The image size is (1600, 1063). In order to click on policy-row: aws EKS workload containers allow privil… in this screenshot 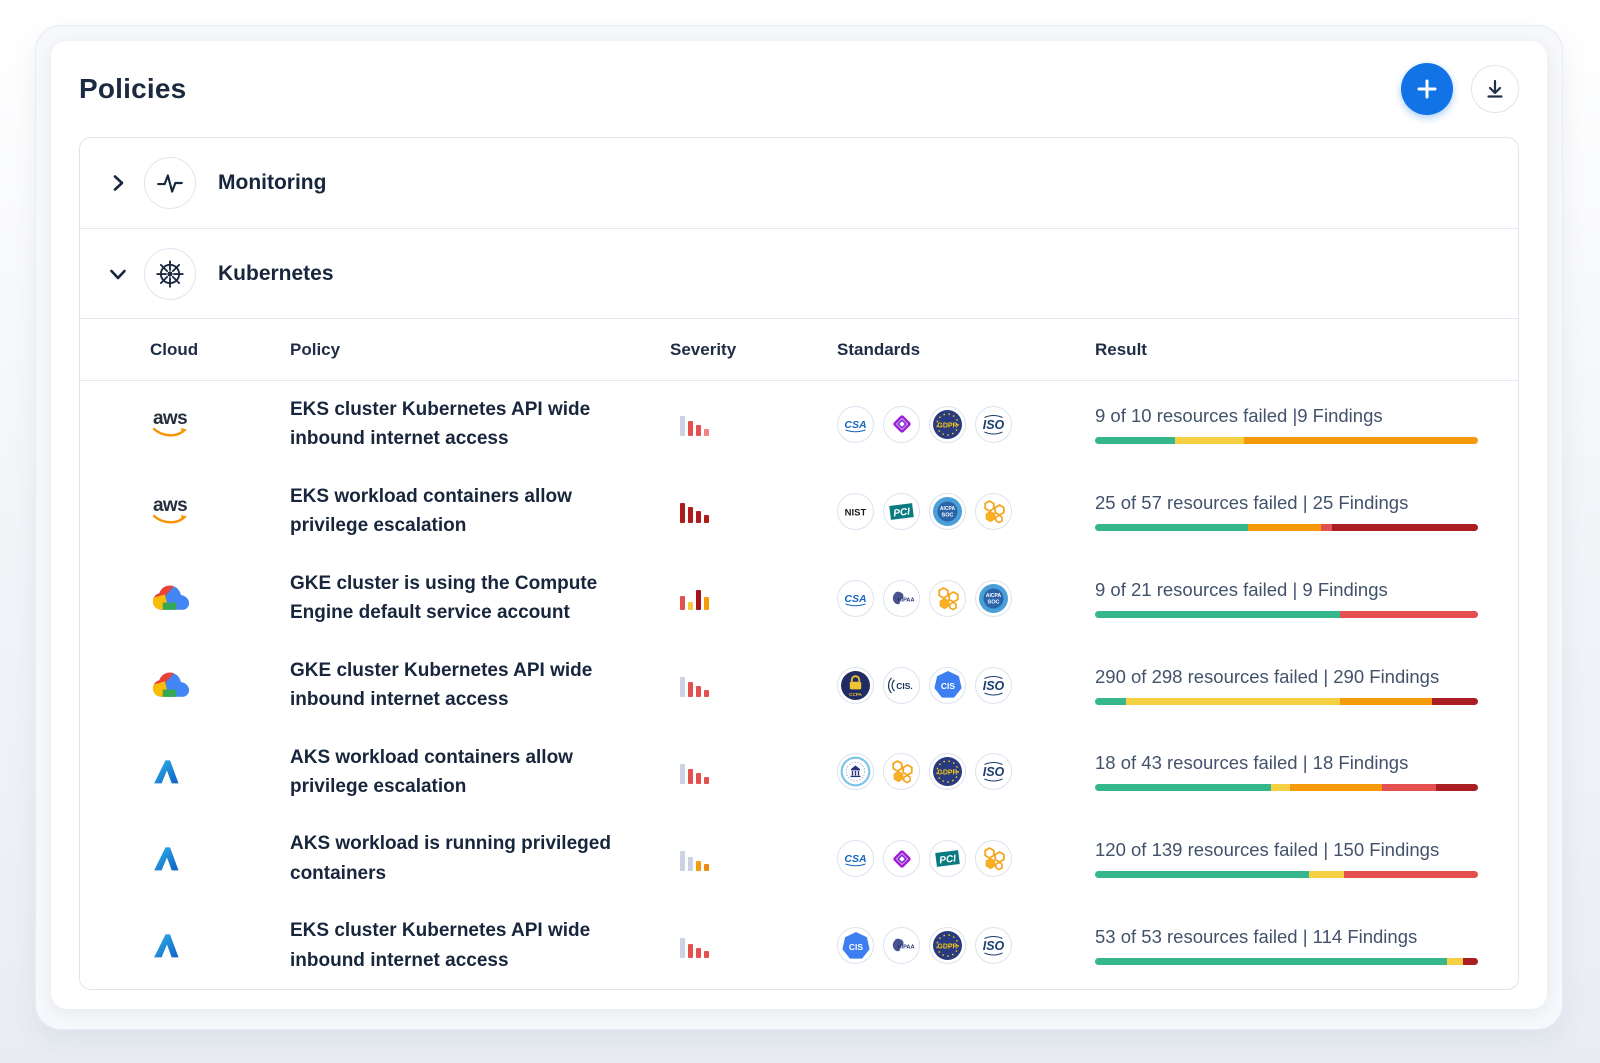, I will do `click(799, 511)`.